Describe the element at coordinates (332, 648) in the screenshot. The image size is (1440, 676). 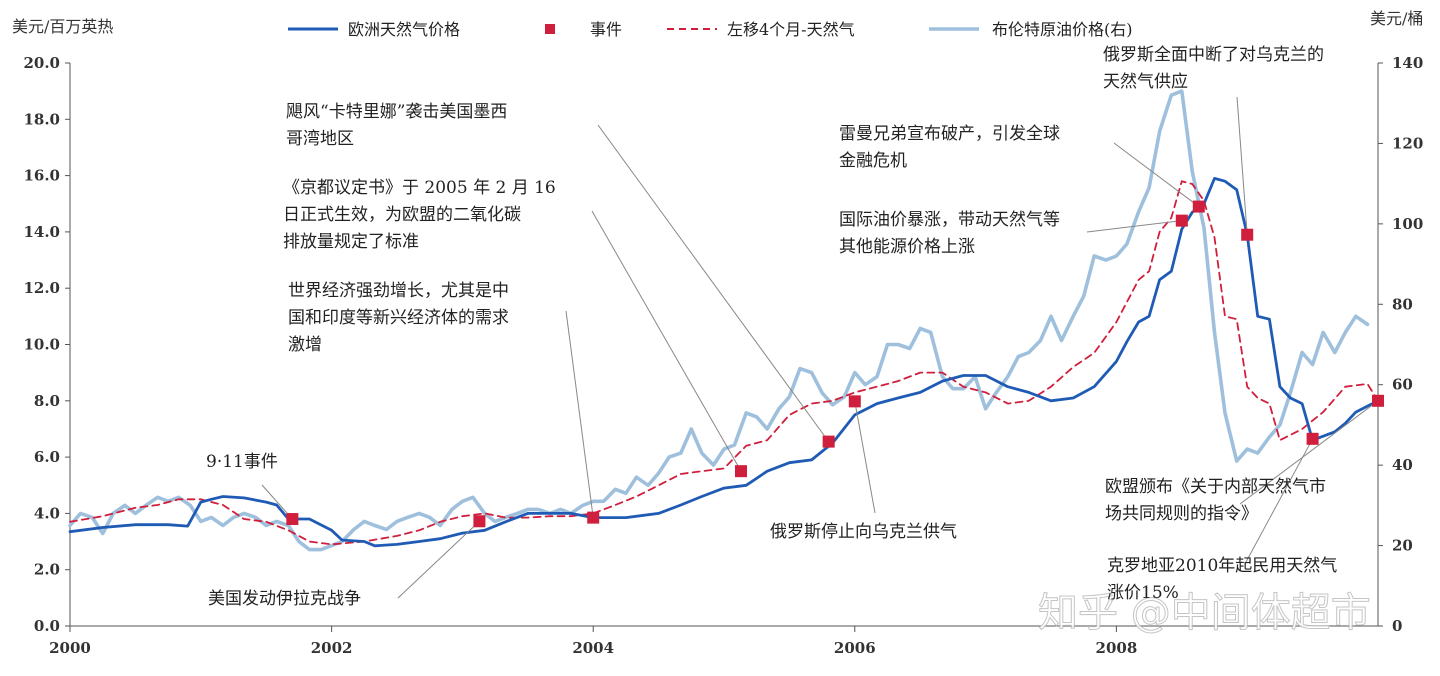
I see `x-tick-label: 2002` at that location.